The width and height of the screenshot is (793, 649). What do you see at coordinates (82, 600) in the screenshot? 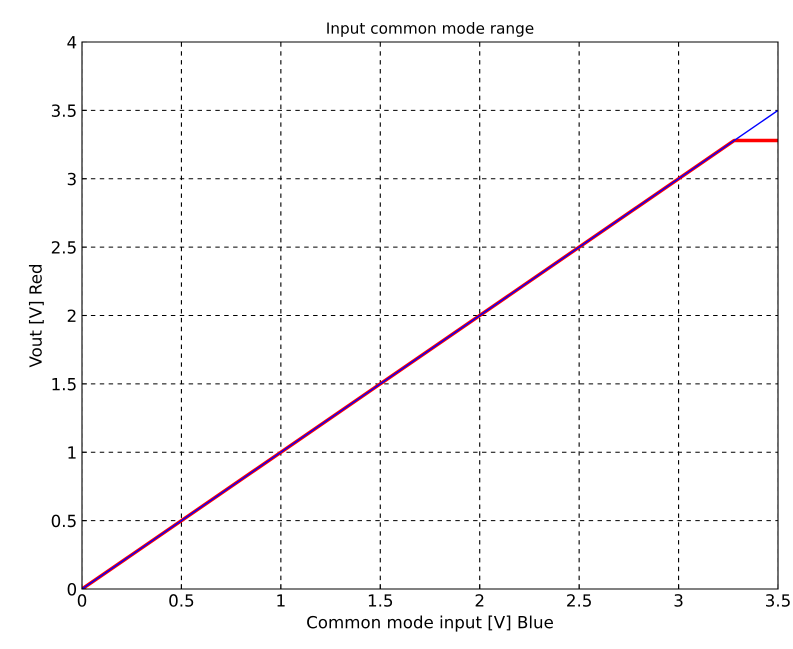
I see `x-tick-label: 0` at bounding box center [82, 600].